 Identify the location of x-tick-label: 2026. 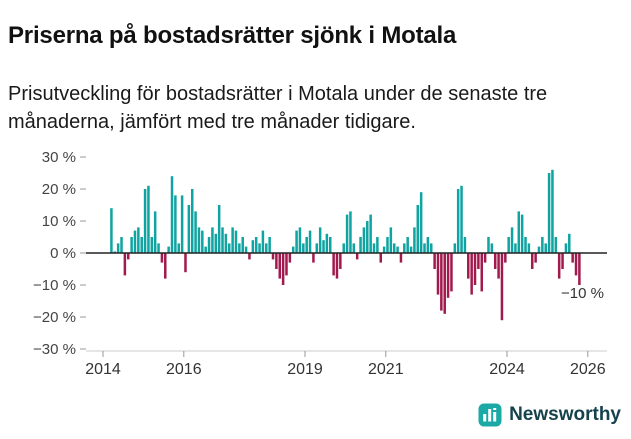
(588, 369).